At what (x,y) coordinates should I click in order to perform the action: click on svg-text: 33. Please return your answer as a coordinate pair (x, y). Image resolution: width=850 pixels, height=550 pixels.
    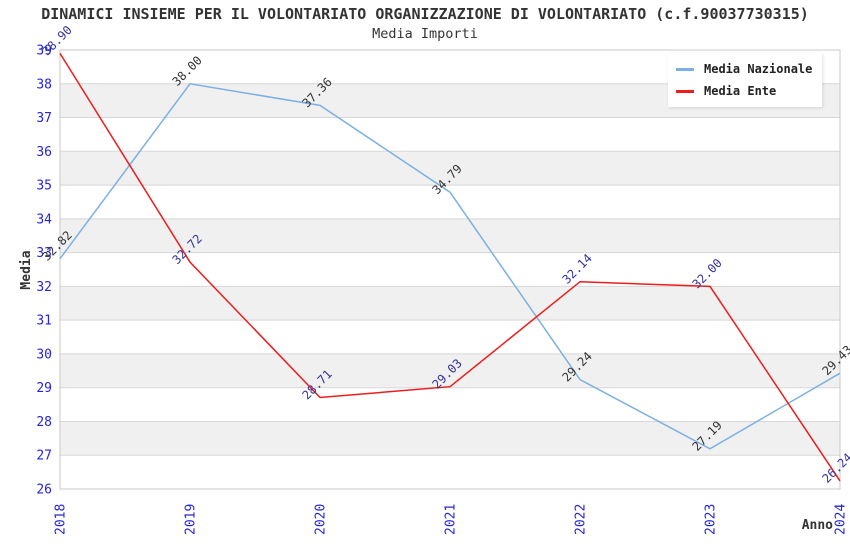
    Looking at the image, I should click on (44, 253).